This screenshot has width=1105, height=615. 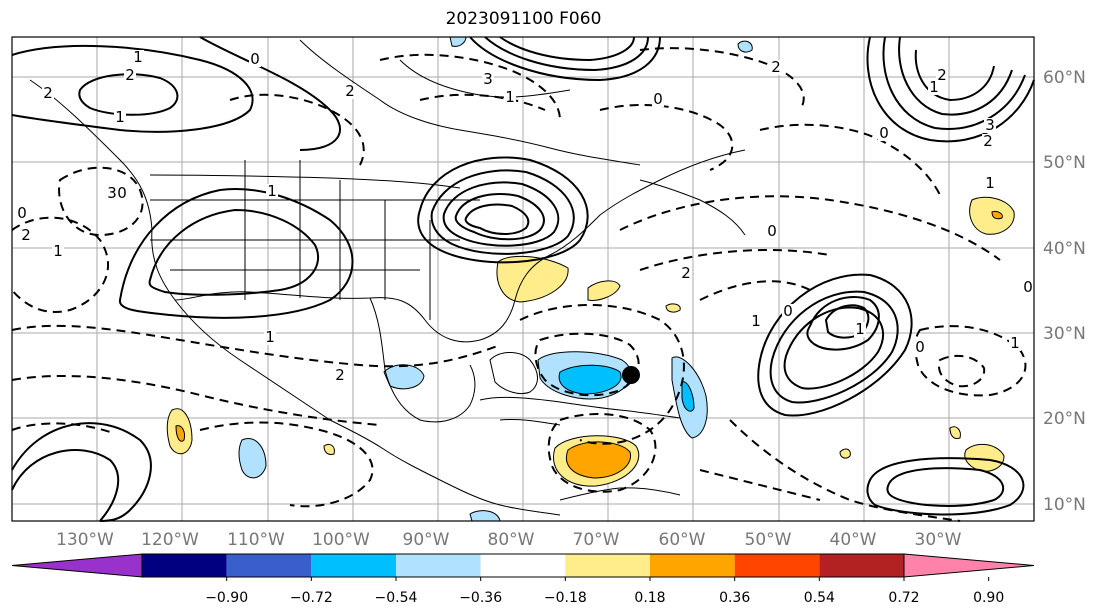 I want to click on colorbar-tick-label: 0.18, so click(x=649, y=598).